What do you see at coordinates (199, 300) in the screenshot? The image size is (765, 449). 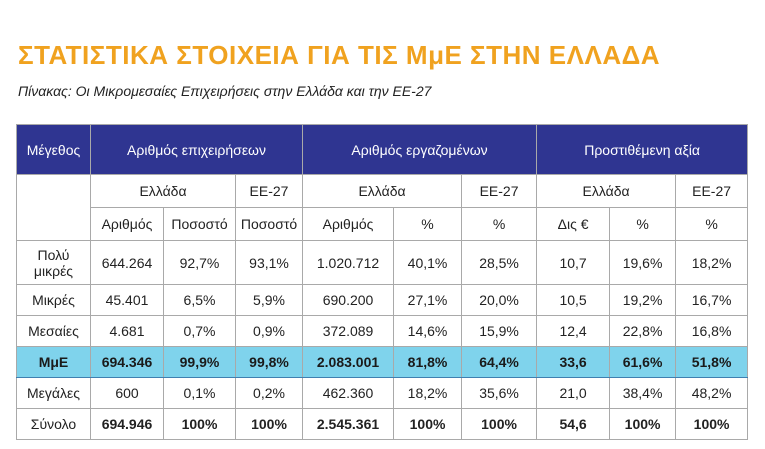 I see `table-cell: 6,5%` at bounding box center [199, 300].